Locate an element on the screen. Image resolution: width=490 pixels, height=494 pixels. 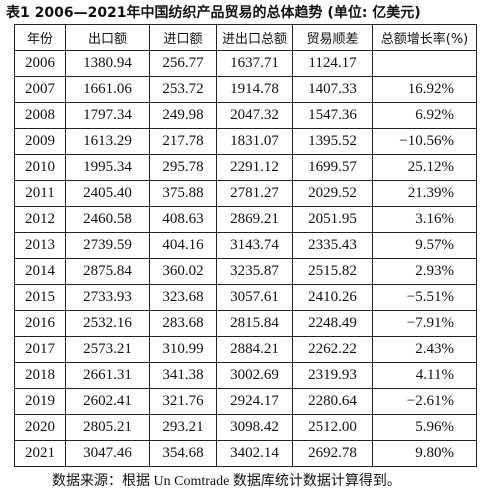
table-cell: 2924.17 is located at coordinates (254, 401).